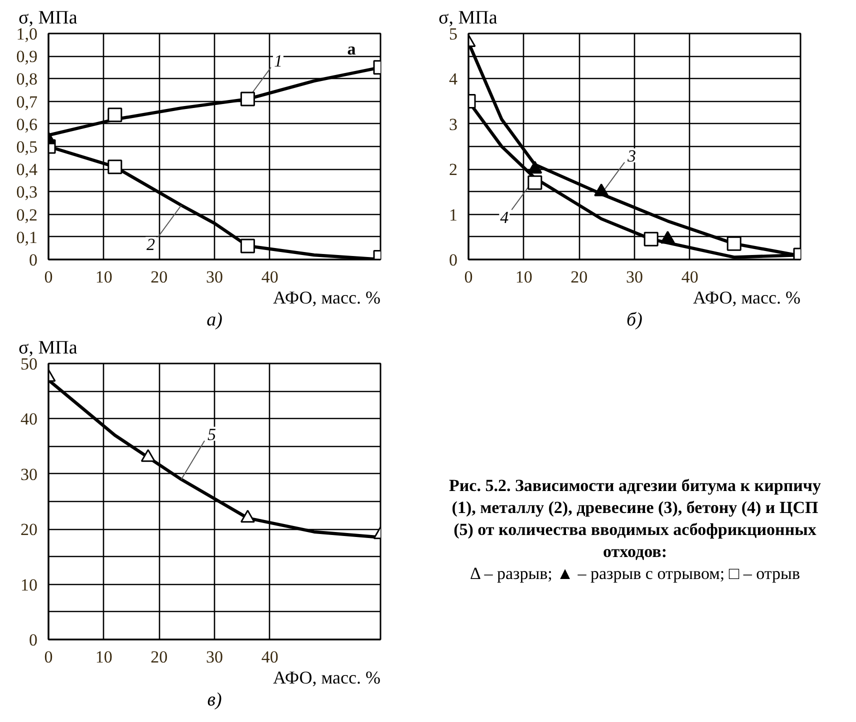 The width and height of the screenshot is (856, 722). I want to click on y-tick-label: 0,9, so click(27, 56).